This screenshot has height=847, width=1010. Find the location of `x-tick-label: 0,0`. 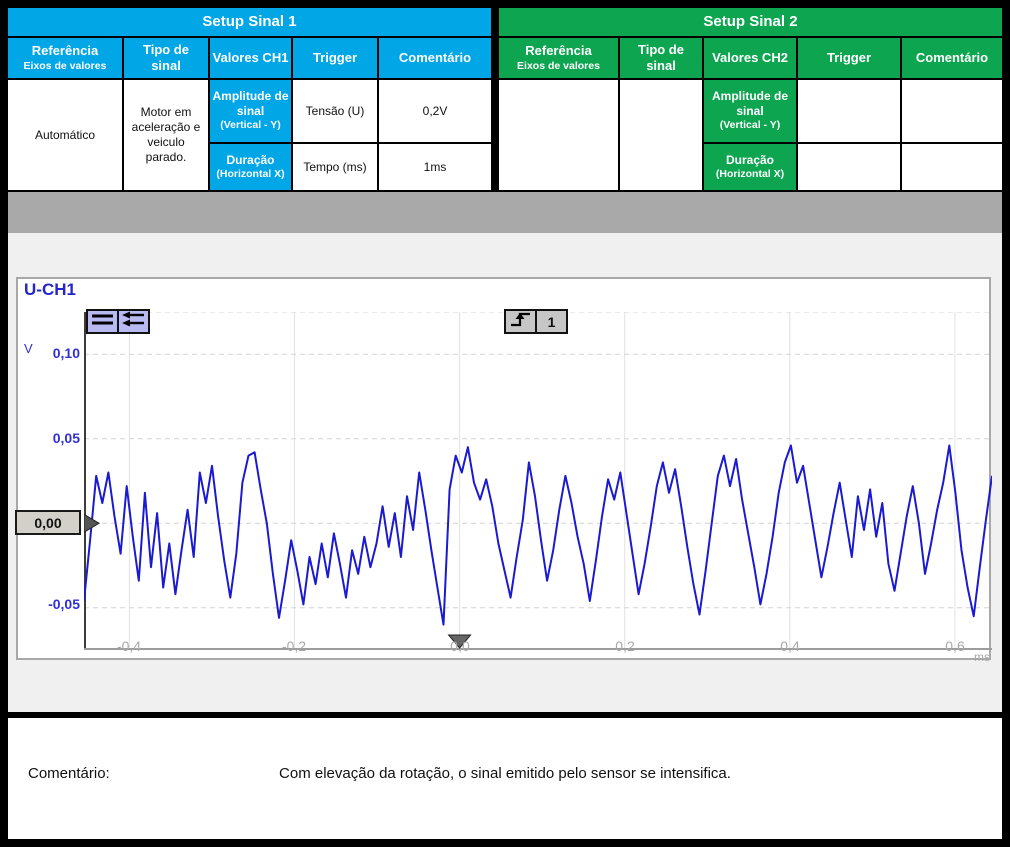

x-tick-label: 0,0 is located at coordinates (460, 646).